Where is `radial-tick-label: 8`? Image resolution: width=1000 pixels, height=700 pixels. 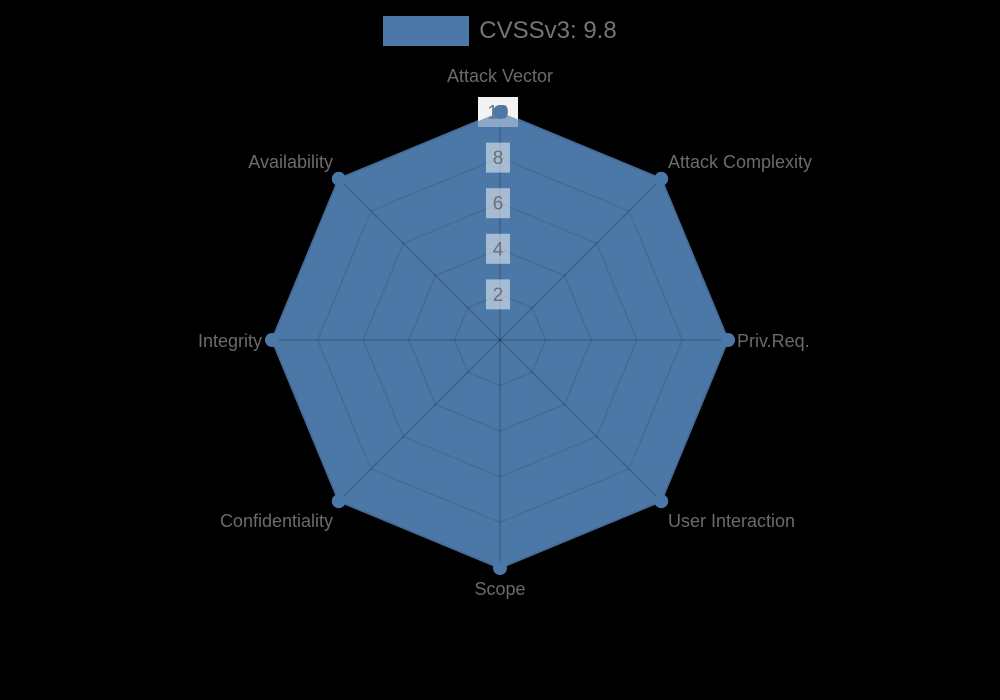 radial-tick-label: 8 is located at coordinates (498, 158).